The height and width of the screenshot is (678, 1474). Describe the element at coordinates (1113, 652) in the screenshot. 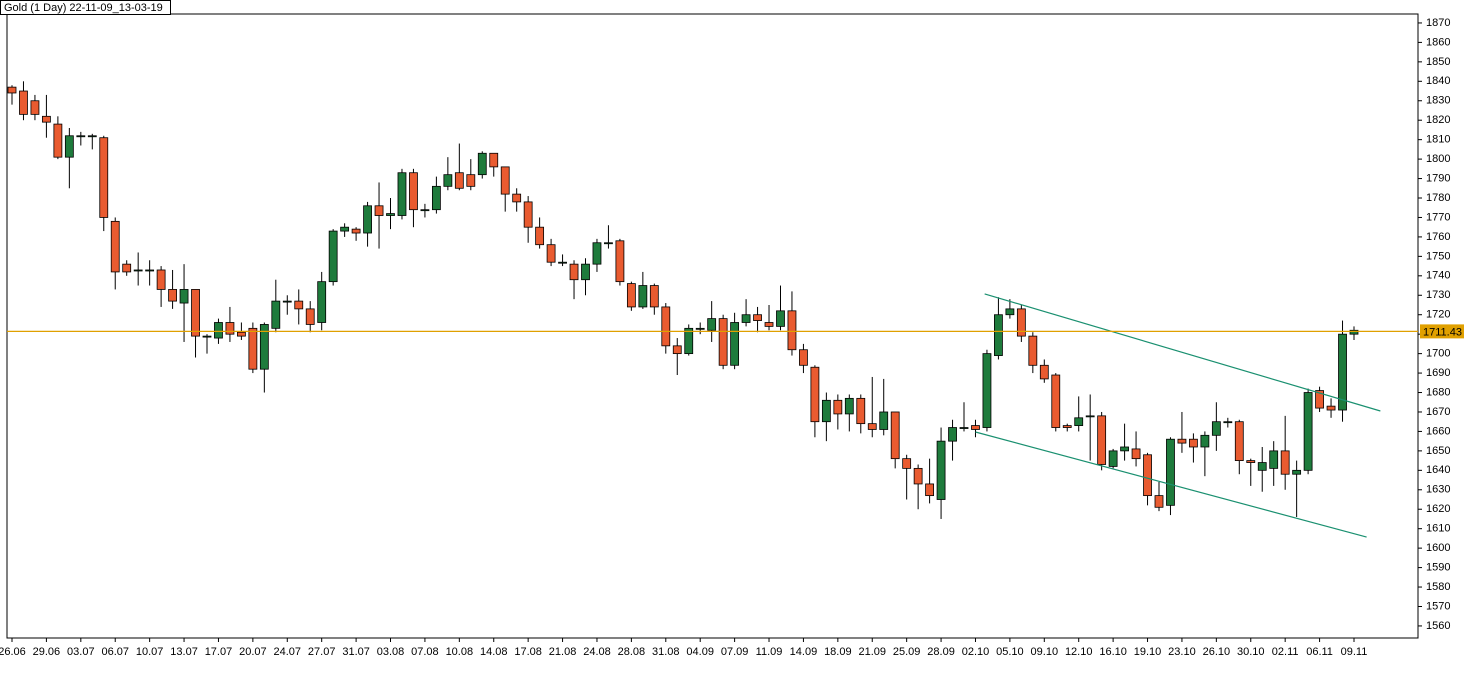

I see `x-tick-label: 16.10` at that location.